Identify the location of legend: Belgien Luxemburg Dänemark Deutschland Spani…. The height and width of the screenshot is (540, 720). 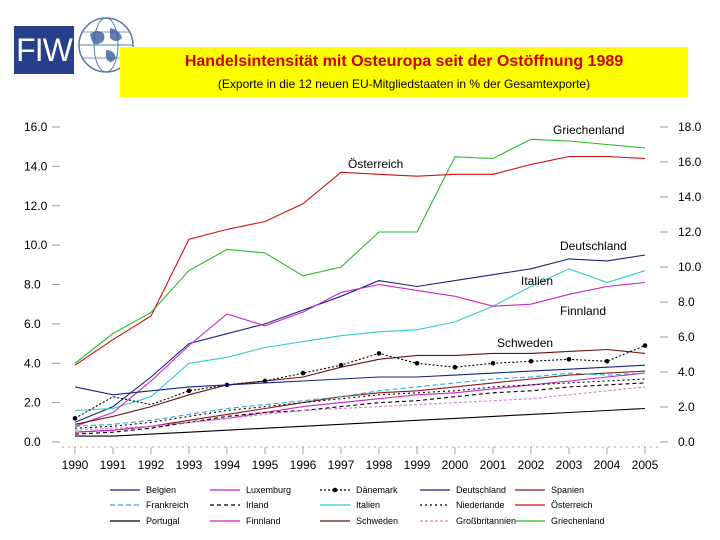
(357, 505).